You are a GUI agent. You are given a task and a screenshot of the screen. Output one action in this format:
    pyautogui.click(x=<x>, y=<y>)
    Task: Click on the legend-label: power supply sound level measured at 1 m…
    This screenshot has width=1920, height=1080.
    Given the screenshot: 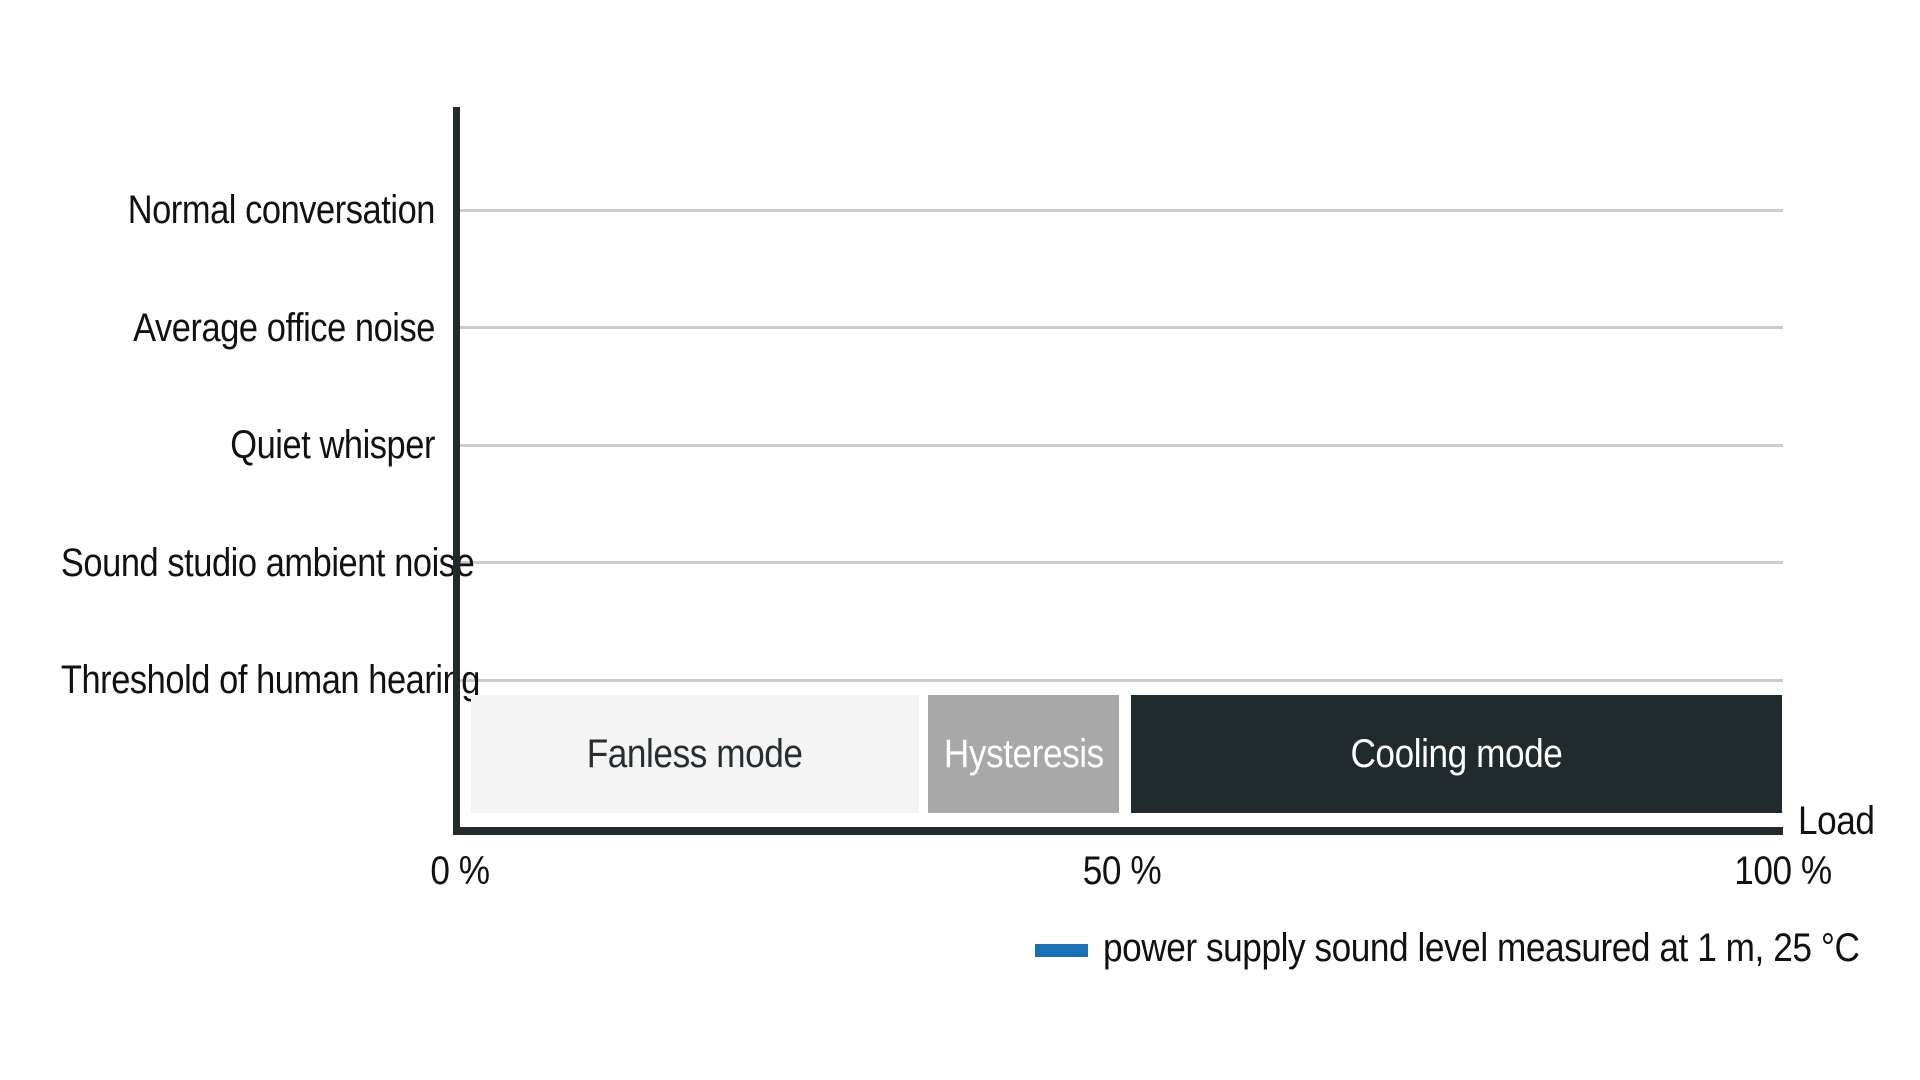 What is the action you would take?
    pyautogui.click(x=1481, y=948)
    